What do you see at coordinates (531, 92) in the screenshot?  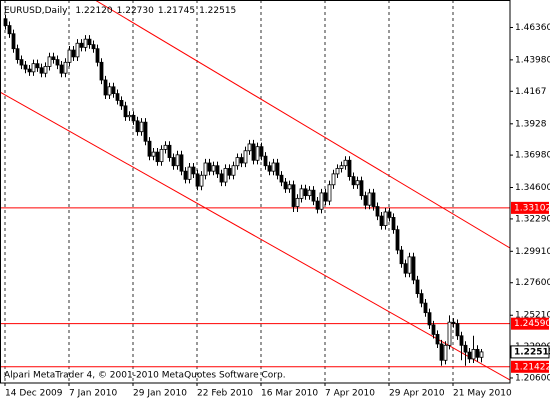 I see `y-tick-label: 1.4167` at bounding box center [531, 92].